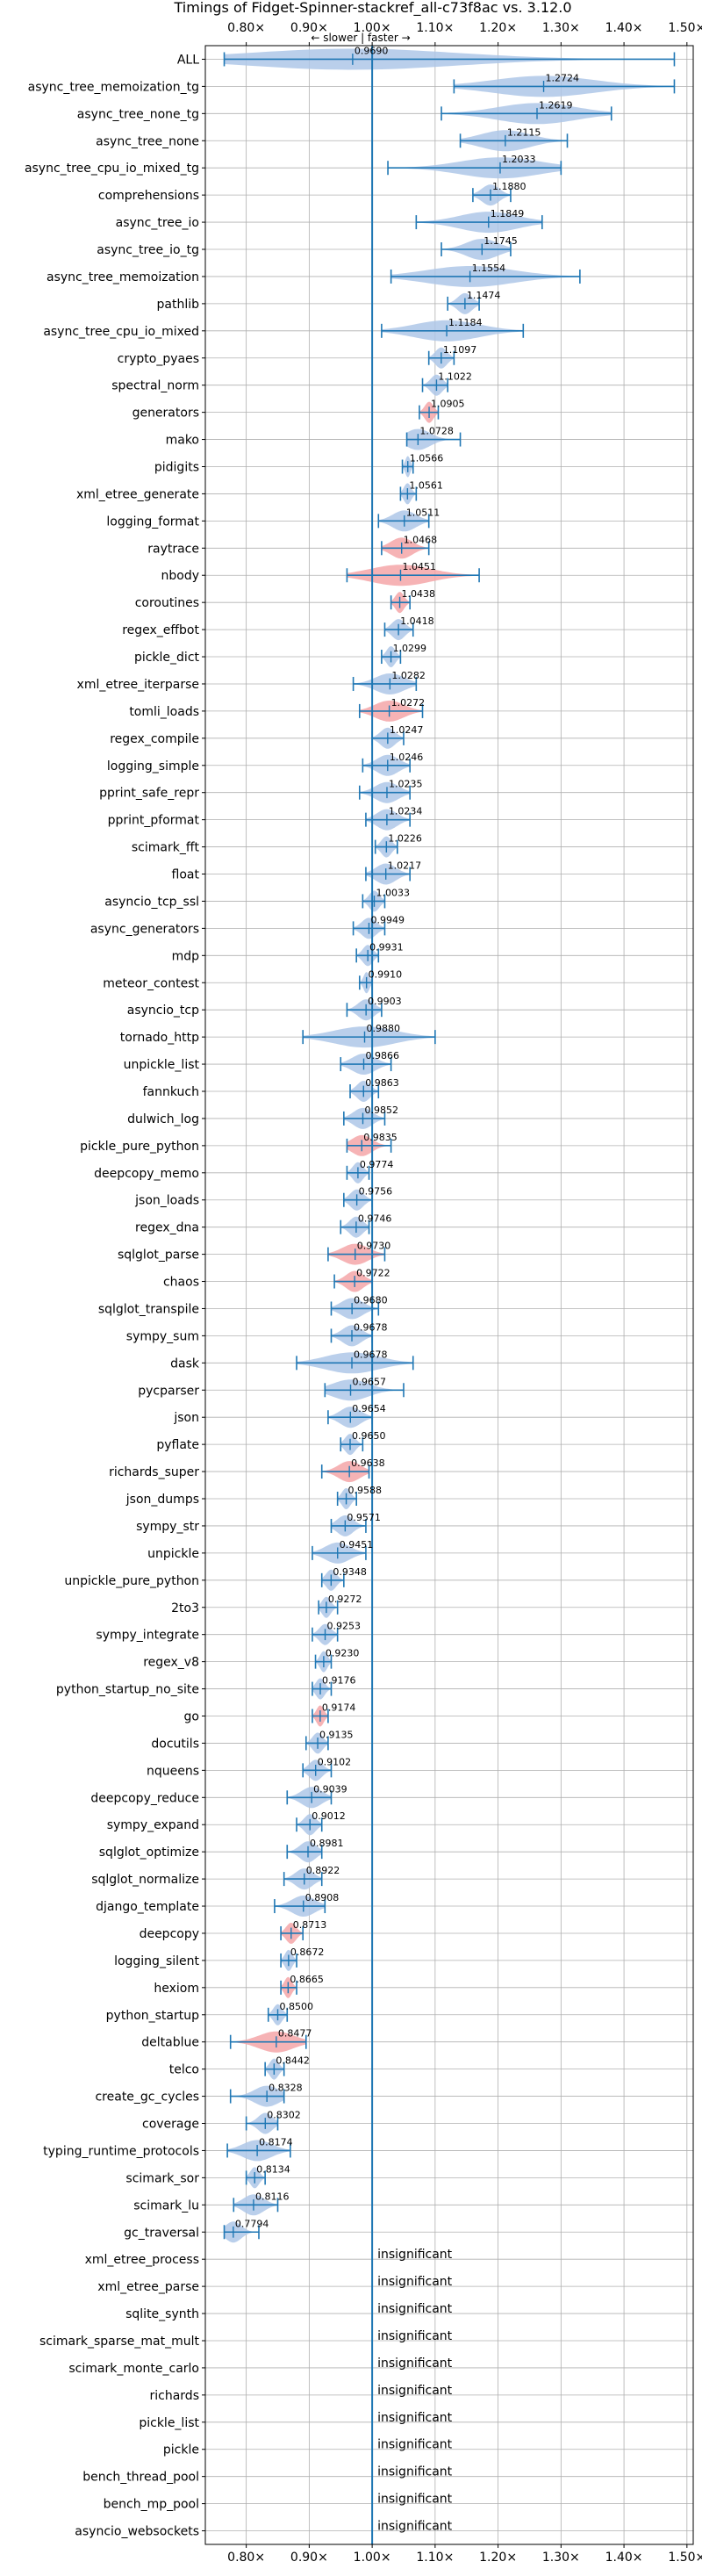 This screenshot has height=2576, width=702. What do you see at coordinates (169, 2423) in the screenshot?
I see `benchmark-label: pickle_list` at bounding box center [169, 2423].